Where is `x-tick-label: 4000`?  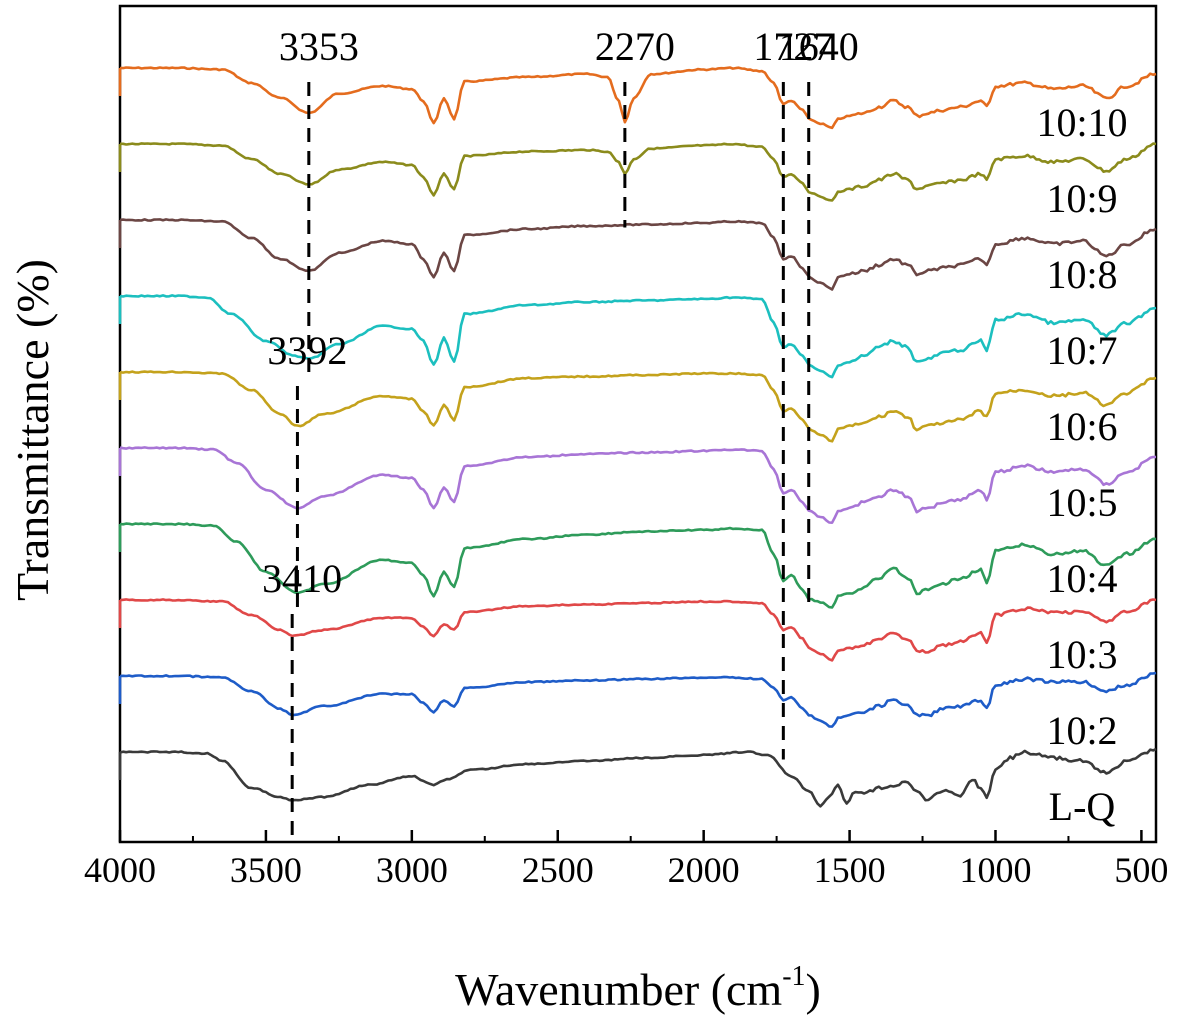
x-tick-label: 4000 is located at coordinates (120, 870).